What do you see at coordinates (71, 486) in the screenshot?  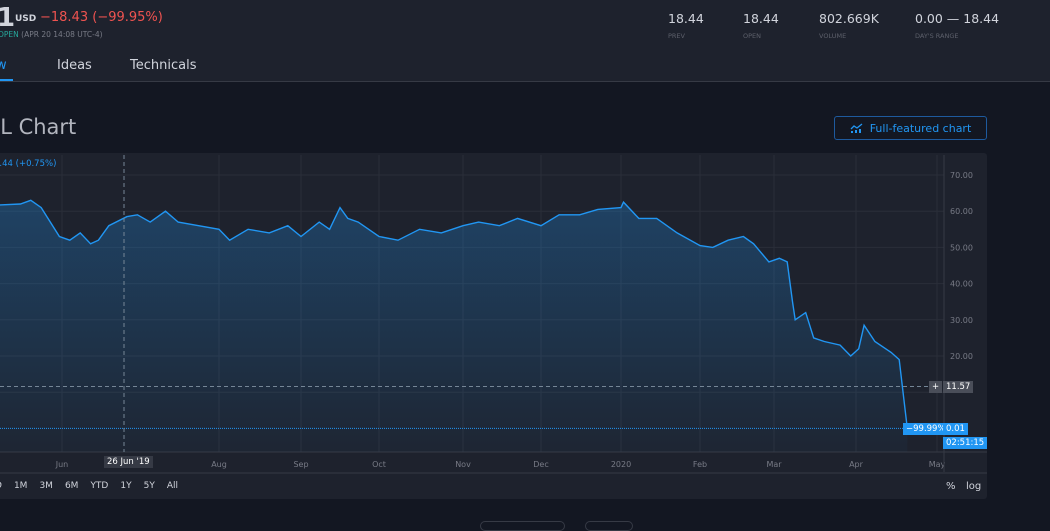 I see `range-6m: 6M` at bounding box center [71, 486].